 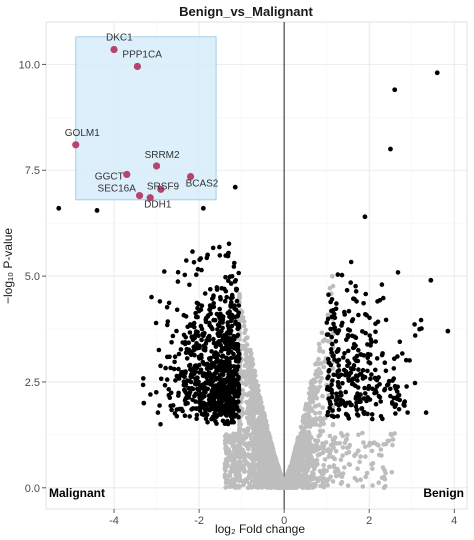 What do you see at coordinates (158, 205) in the screenshot?
I see `gene-label: DDH1` at bounding box center [158, 205].